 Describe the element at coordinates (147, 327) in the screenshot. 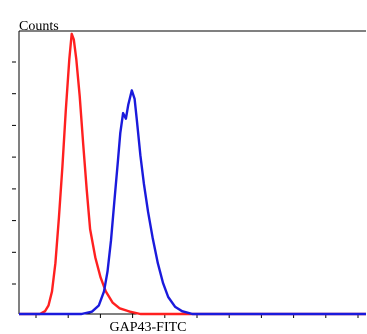

I see `x-axis-label: GAP43-FITC` at that location.